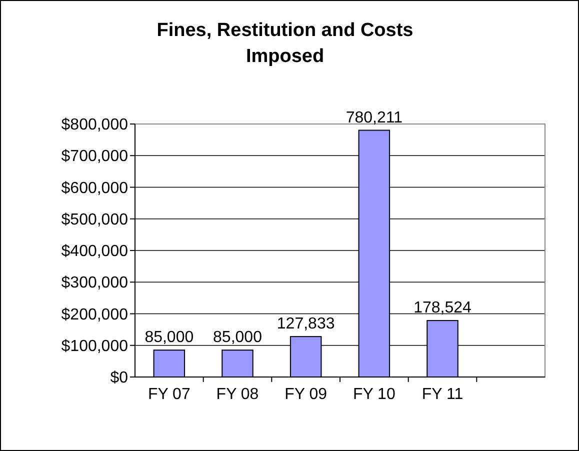 This screenshot has width=579, height=451. Describe the element at coordinates (94, 251) in the screenshot. I see `y-tick-label: $400,000` at that location.